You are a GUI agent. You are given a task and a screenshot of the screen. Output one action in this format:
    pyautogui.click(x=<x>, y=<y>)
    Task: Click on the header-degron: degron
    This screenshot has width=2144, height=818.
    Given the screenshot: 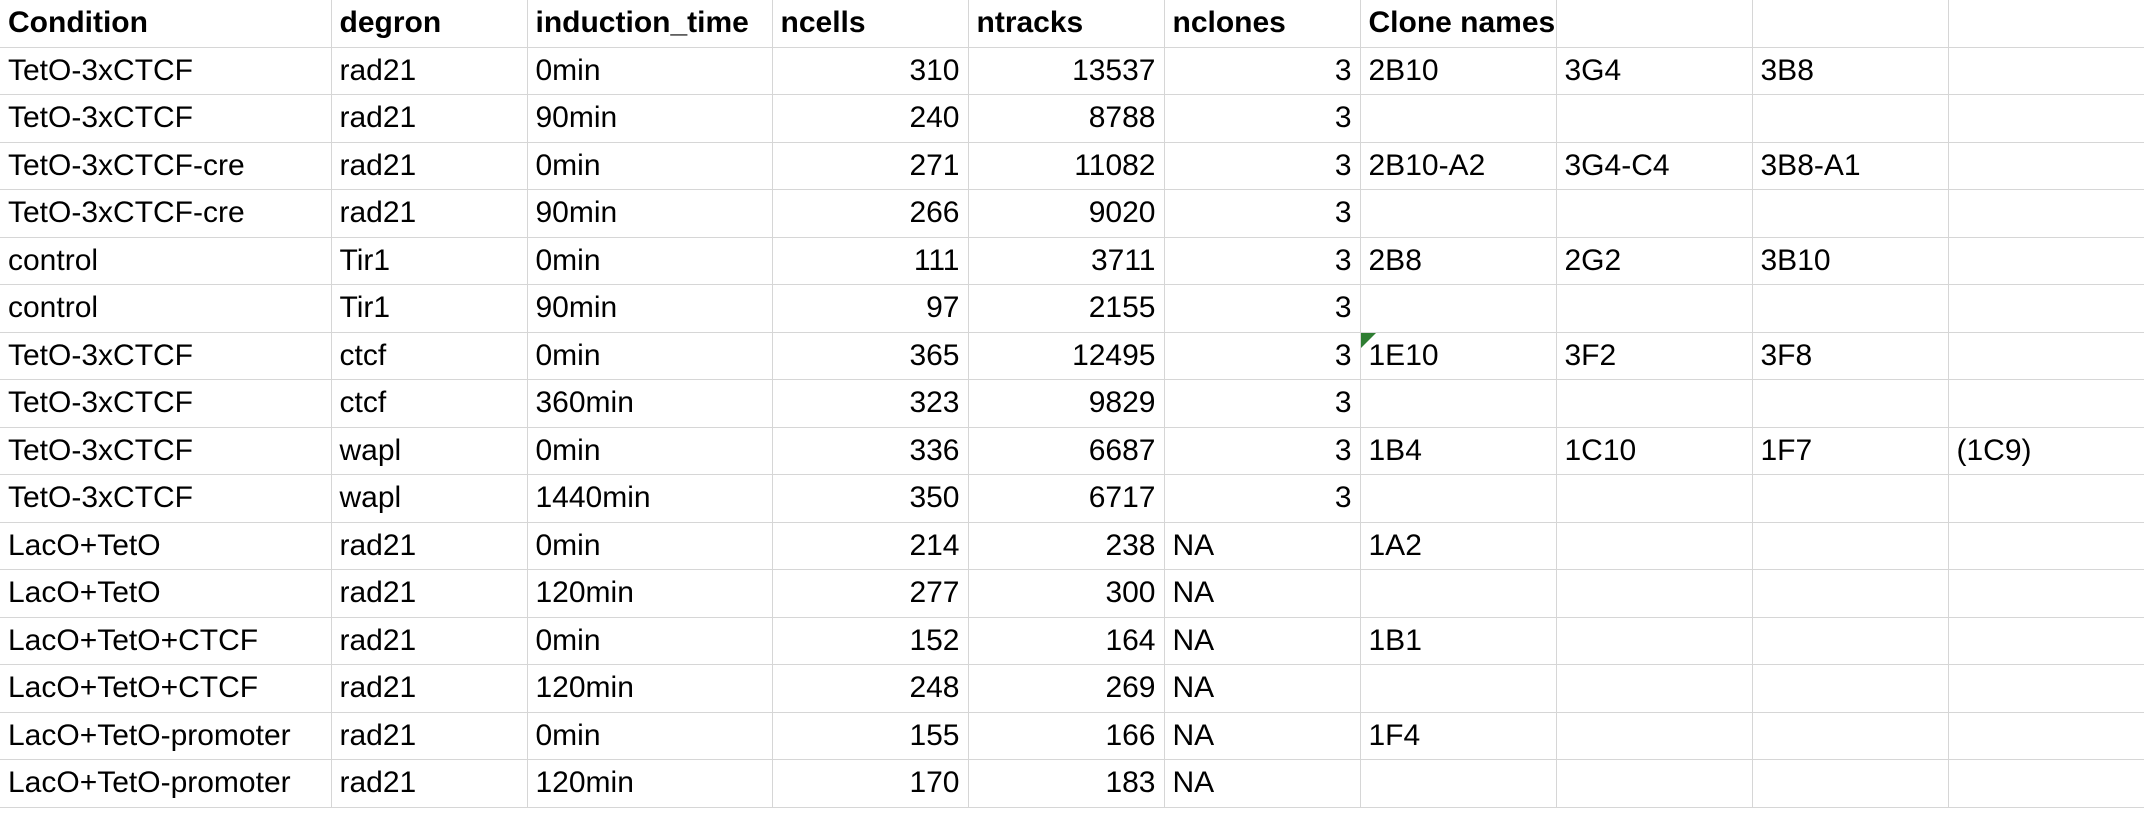 What is the action you would take?
    pyautogui.click(x=429, y=24)
    